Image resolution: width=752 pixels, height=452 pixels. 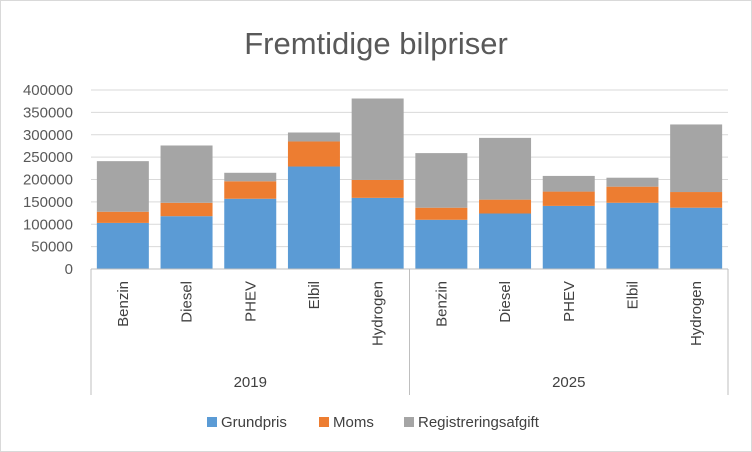 What do you see at coordinates (376, 43) in the screenshot?
I see `chart-title: Fremtidige bilpriser` at bounding box center [376, 43].